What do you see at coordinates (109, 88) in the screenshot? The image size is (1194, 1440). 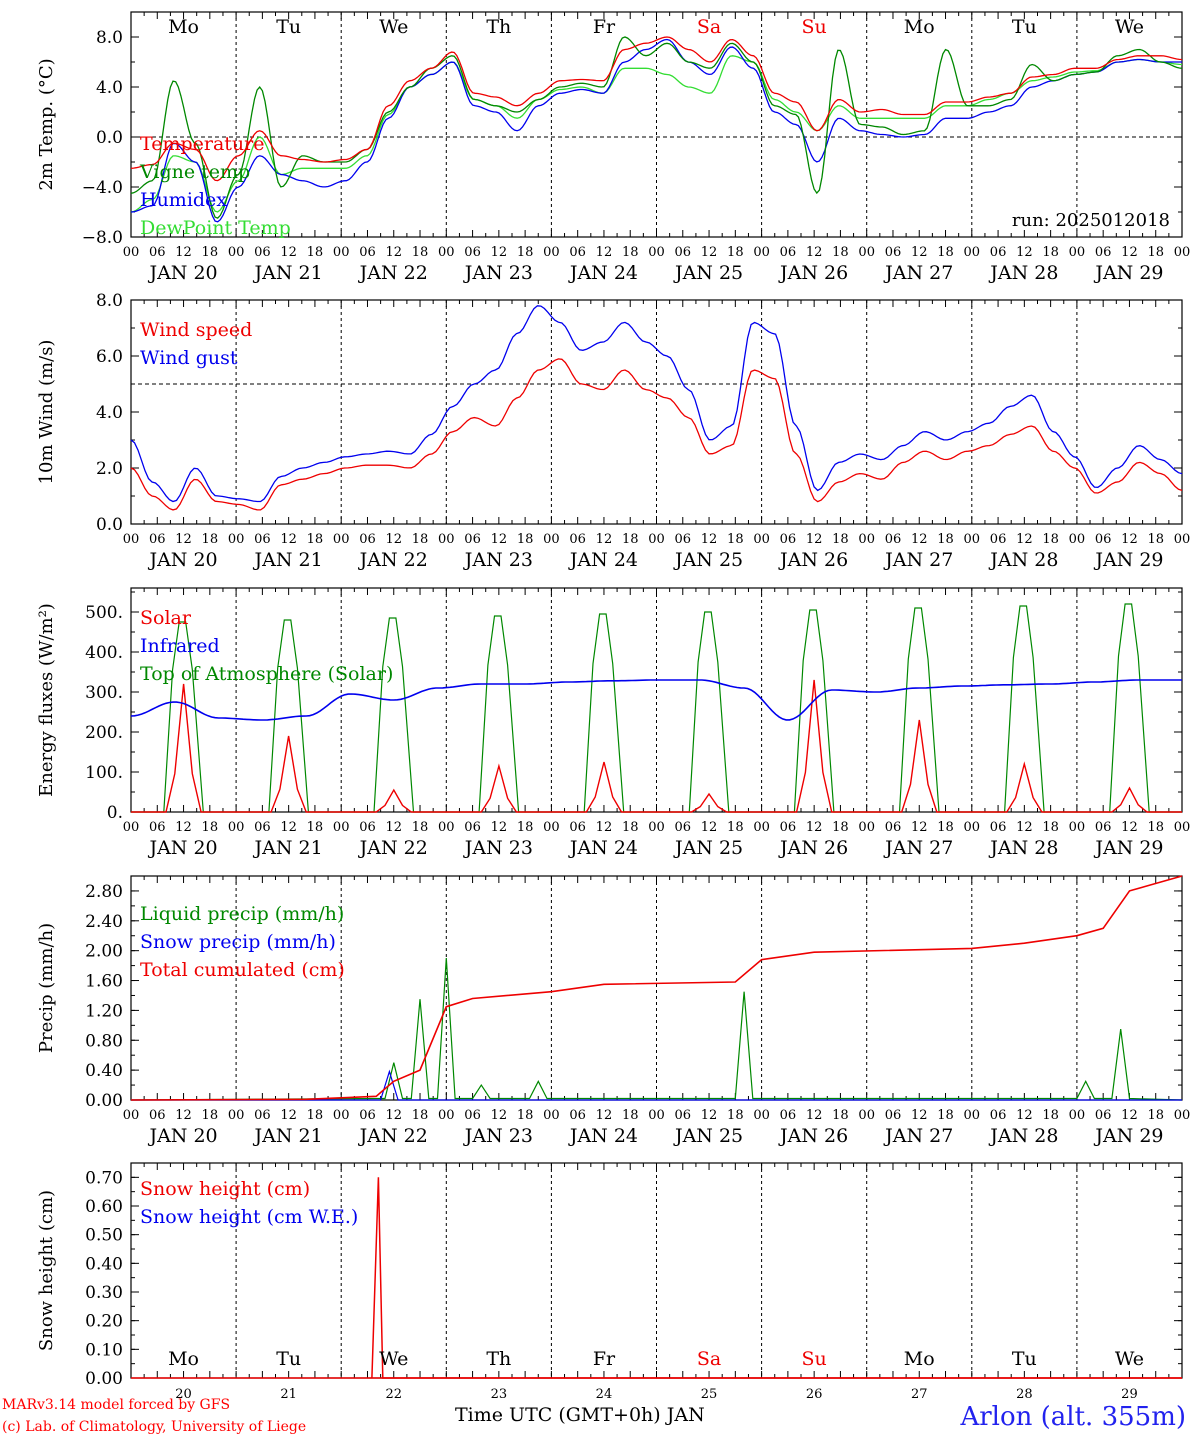 I see `y-tick-label: 4.0` at bounding box center [109, 88].